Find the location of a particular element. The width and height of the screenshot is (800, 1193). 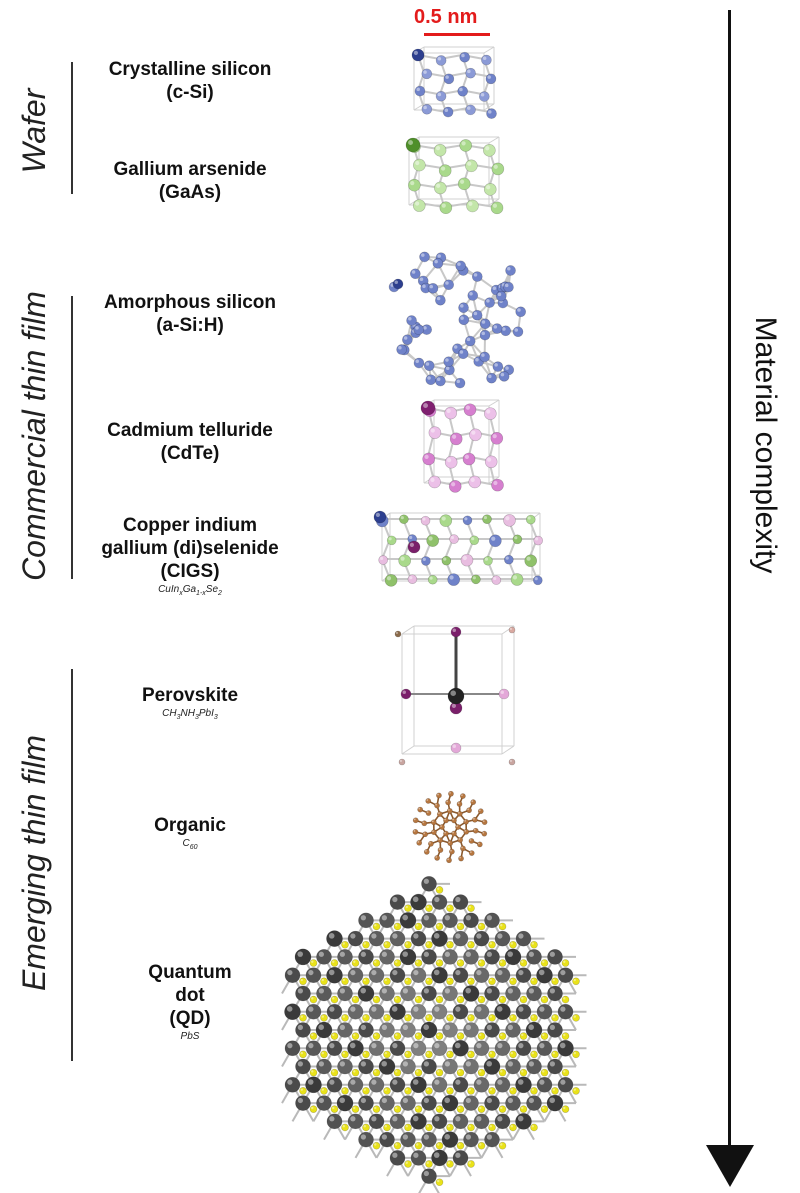

material-name: Copper indium is located at coordinates (190, 525).